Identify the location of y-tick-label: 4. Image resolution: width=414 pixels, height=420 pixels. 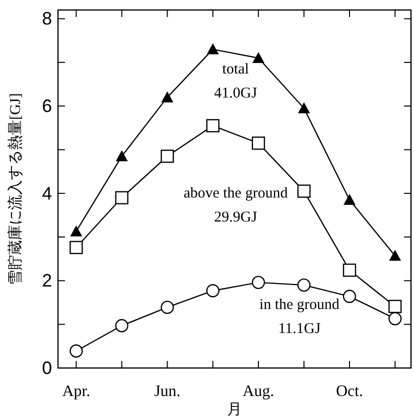
(47, 193).